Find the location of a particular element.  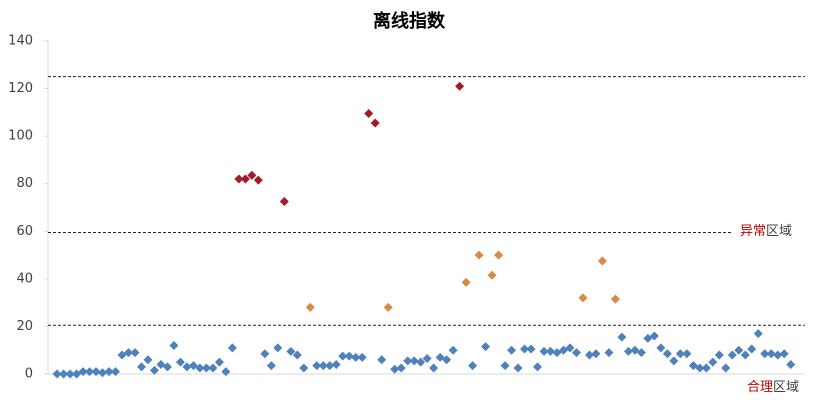

y-tick-label: 120 is located at coordinates (20, 88).